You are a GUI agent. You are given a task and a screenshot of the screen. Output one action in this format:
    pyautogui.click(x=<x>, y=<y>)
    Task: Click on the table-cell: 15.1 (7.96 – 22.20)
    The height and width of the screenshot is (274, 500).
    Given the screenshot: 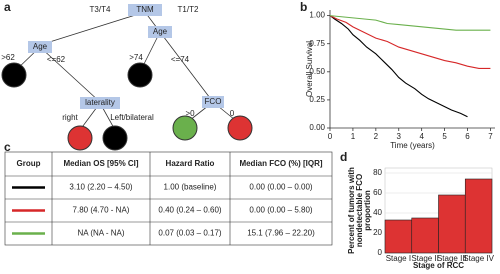 What is the action you would take?
    pyautogui.click(x=281, y=233)
    